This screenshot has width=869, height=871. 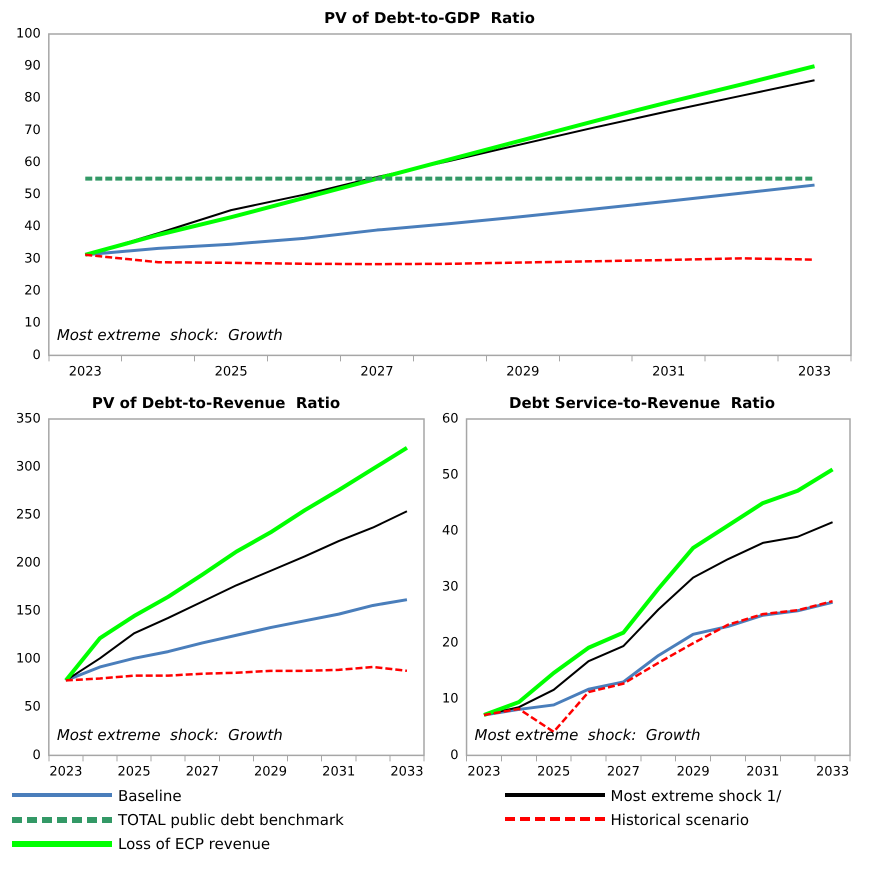 What do you see at coordinates (28, 563) in the screenshot?
I see `y-tick-label: 200` at bounding box center [28, 563].